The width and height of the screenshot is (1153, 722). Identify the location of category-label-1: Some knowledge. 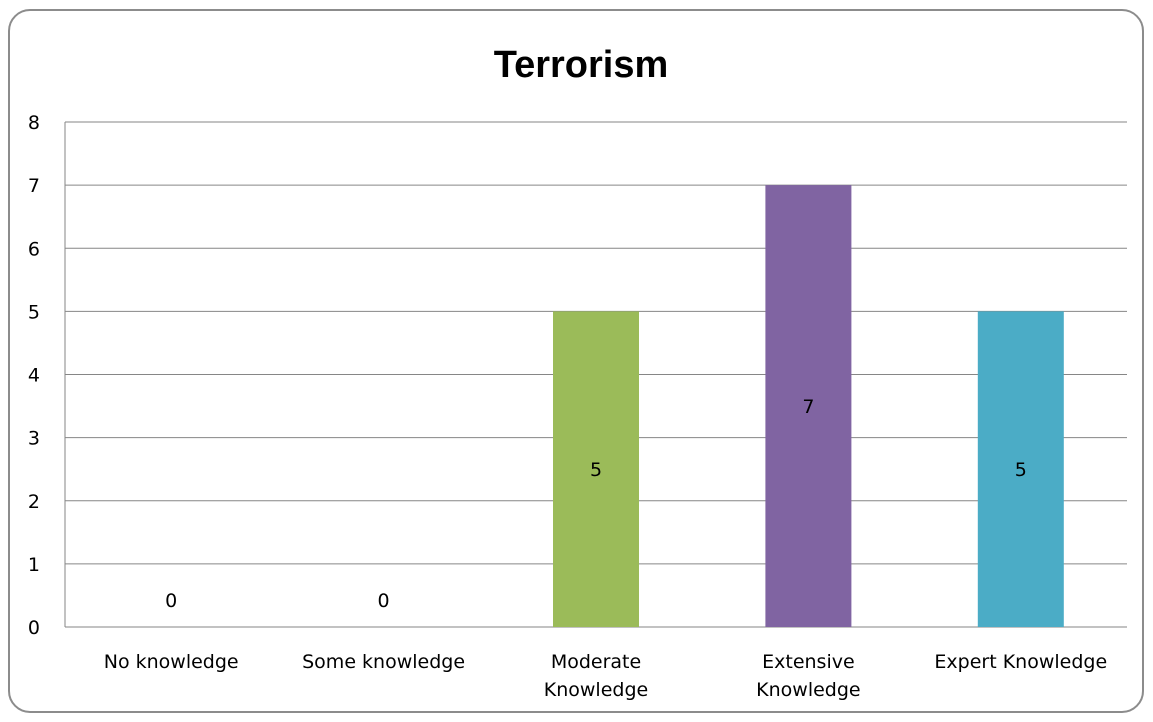
(383, 662).